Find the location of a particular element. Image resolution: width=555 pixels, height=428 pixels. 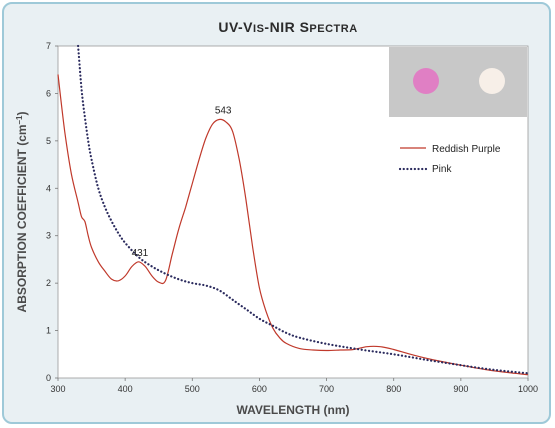

x-tick-label: 900 is located at coordinates (460, 389).